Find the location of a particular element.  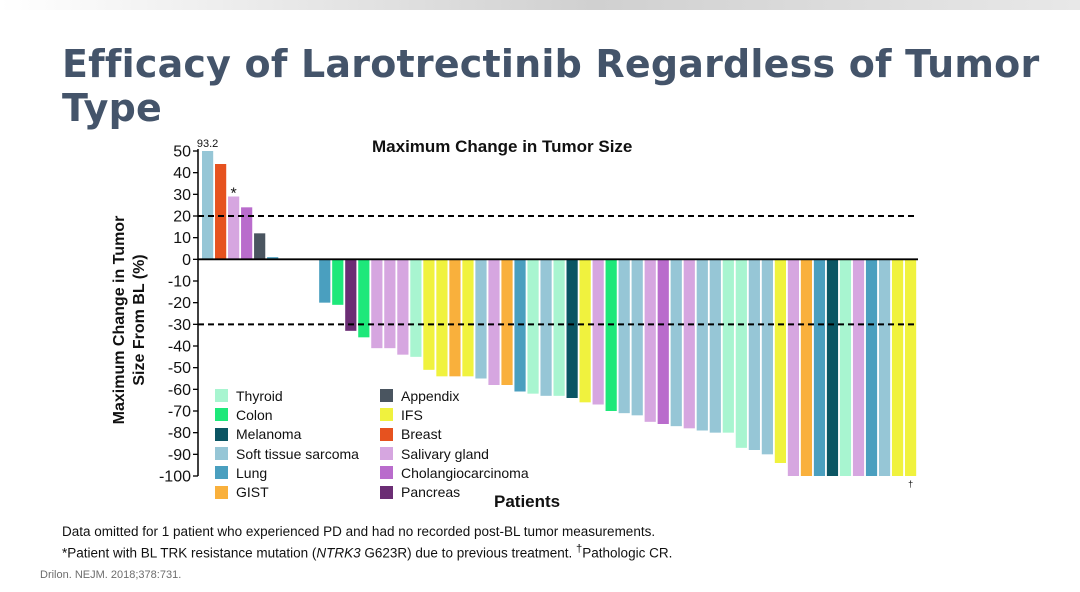

legend-item-salivary-gland: Salivary gland is located at coordinates (454, 453).